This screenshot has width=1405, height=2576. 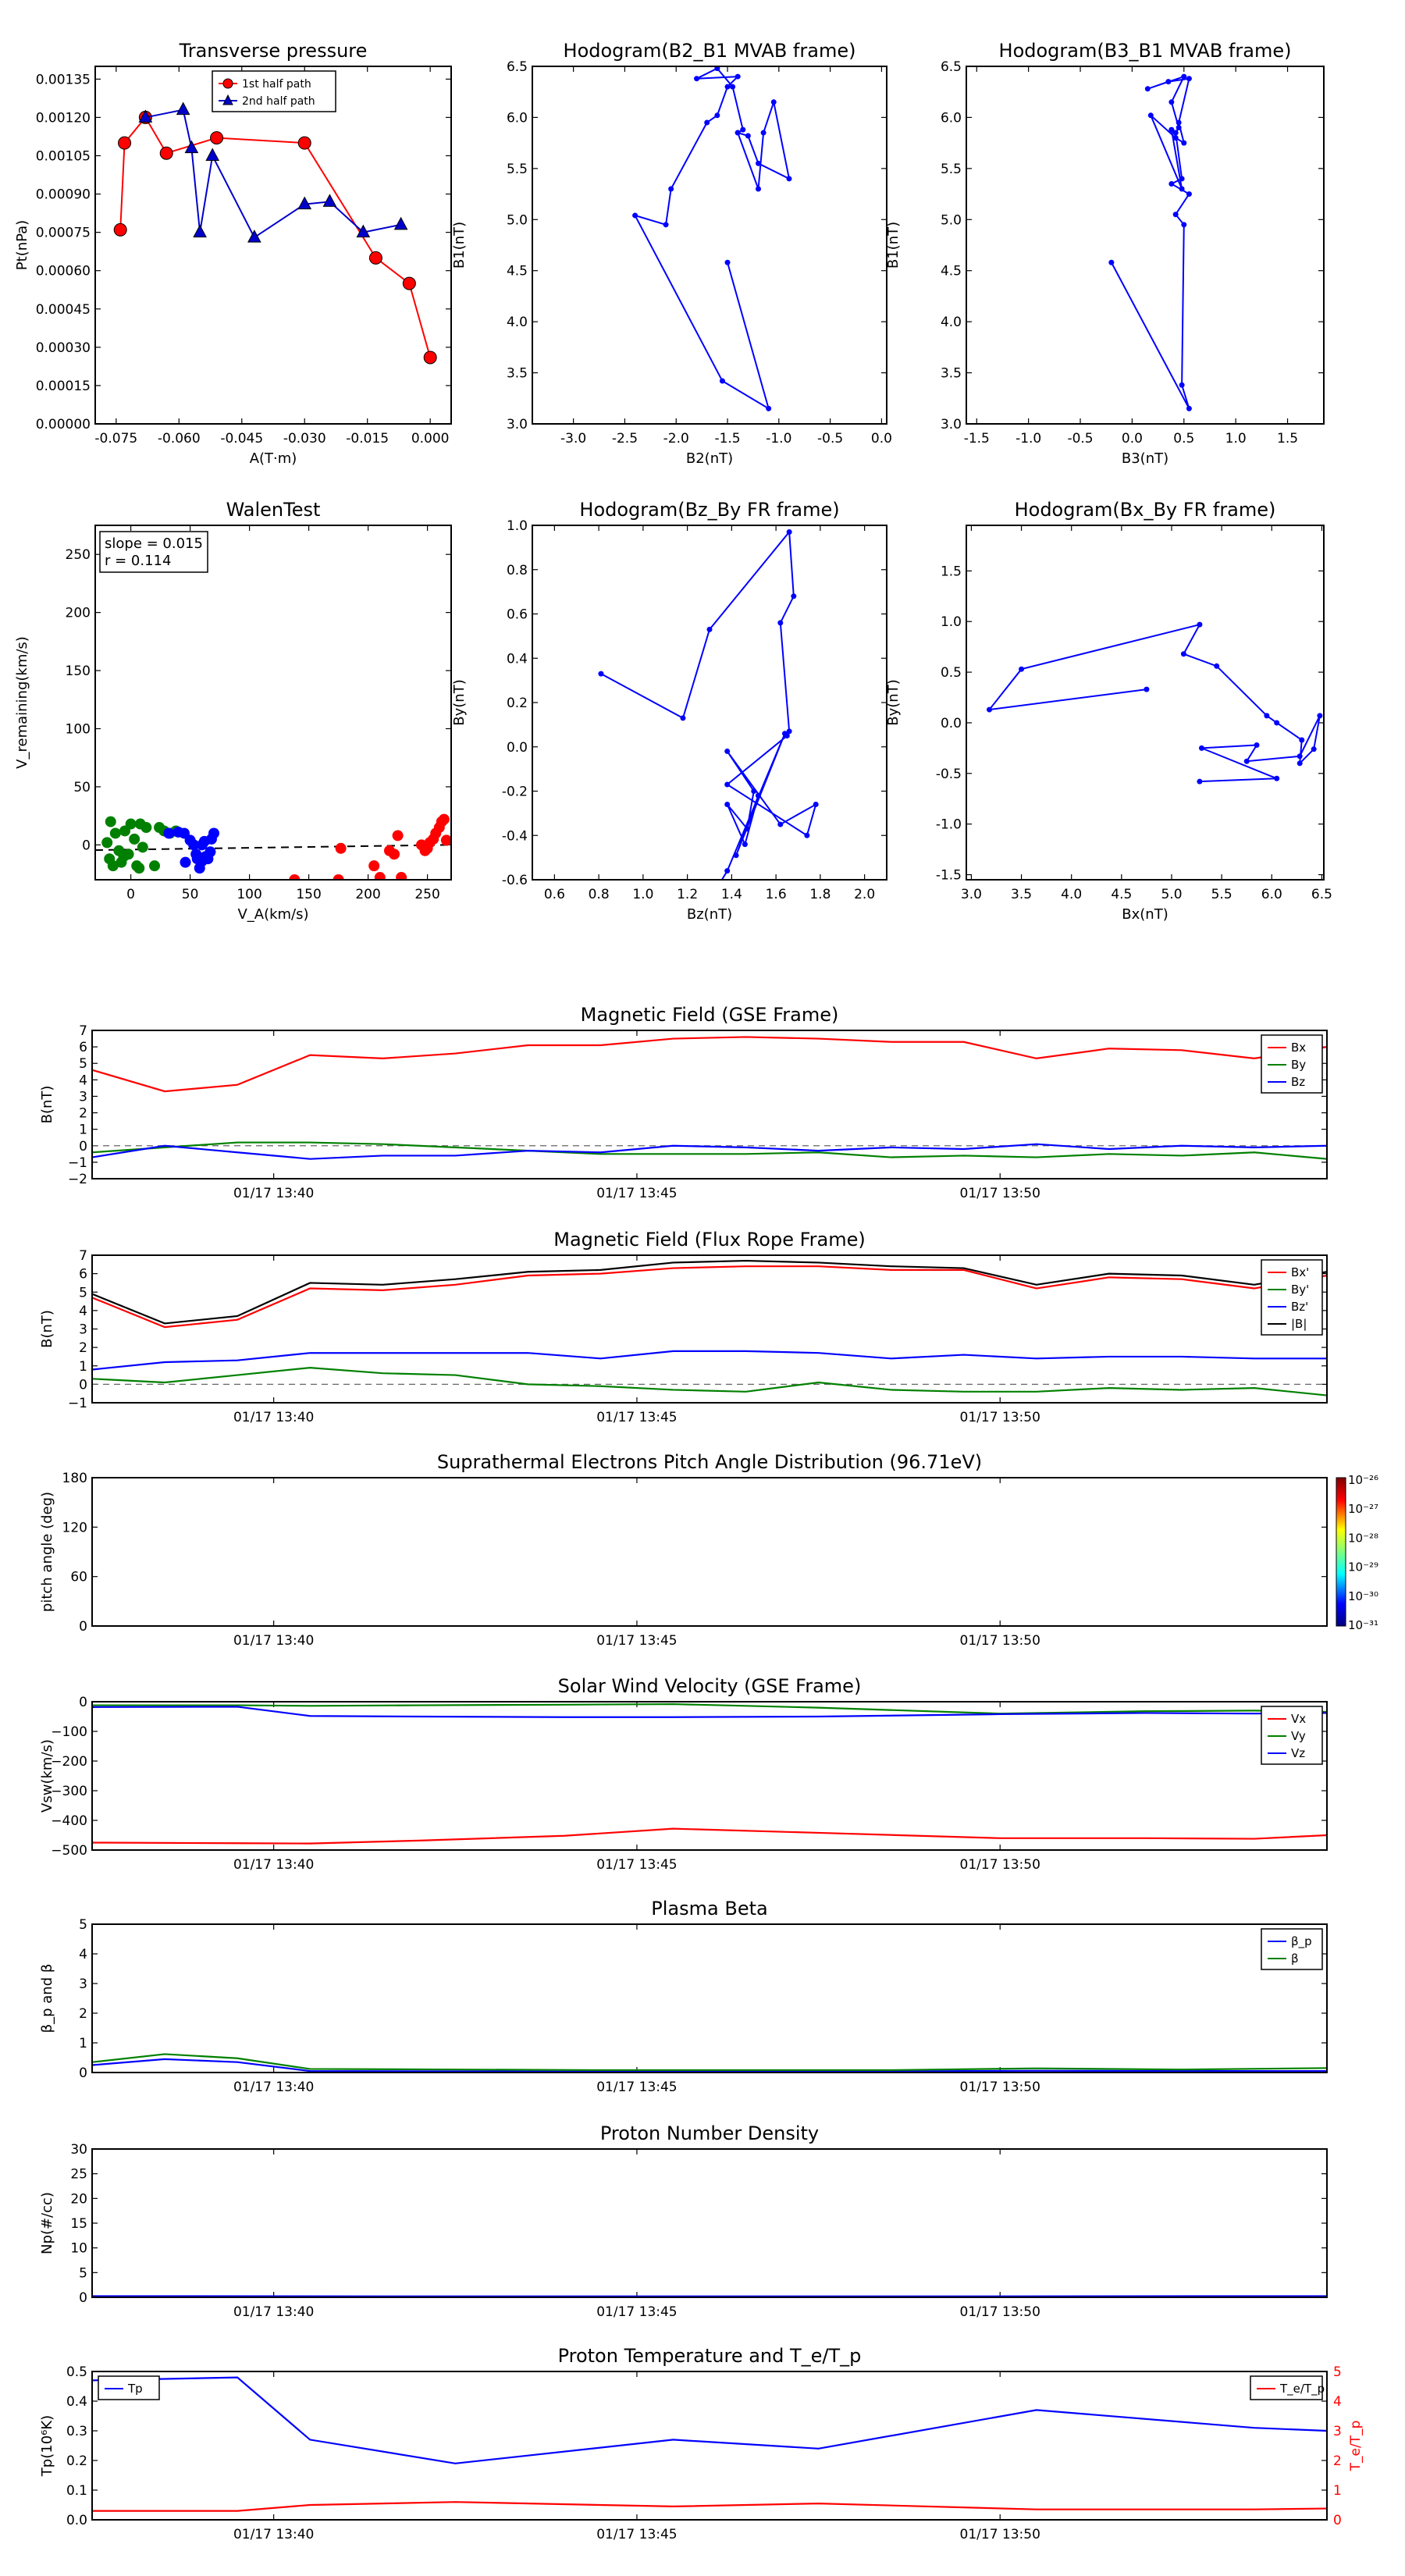 I want to click on y-axis-label: Pt(nPa), so click(x=22, y=245).